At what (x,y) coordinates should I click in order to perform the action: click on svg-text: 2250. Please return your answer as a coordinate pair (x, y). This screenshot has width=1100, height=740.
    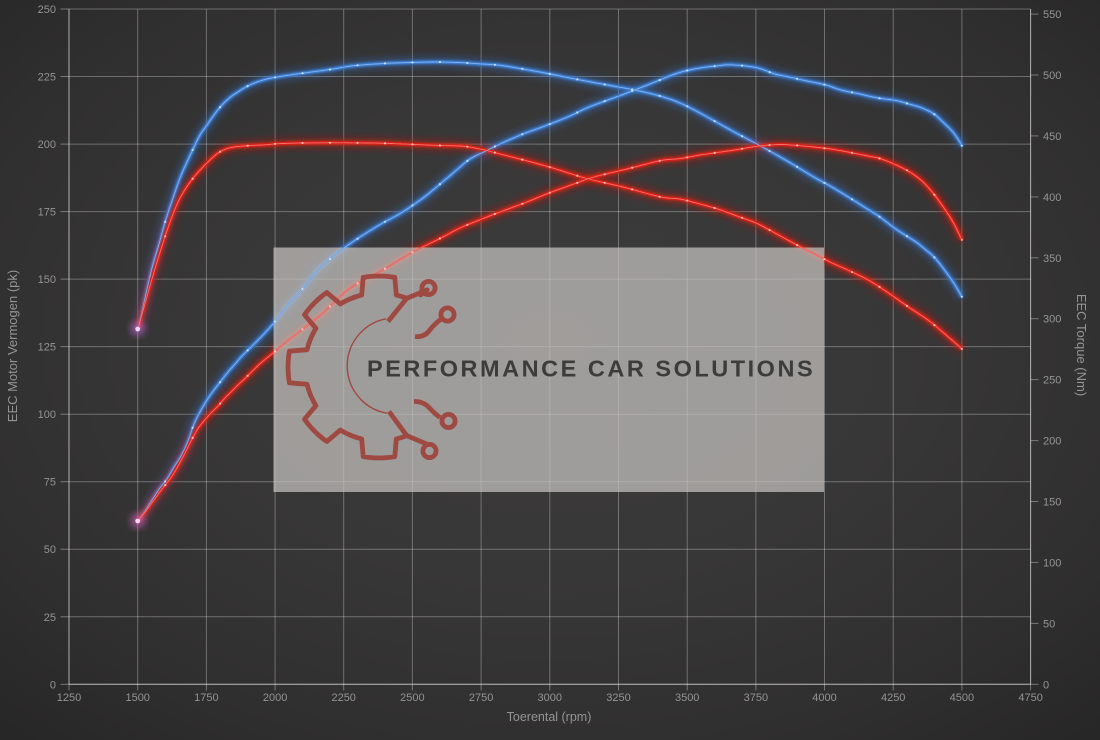
    Looking at the image, I should click on (343, 698).